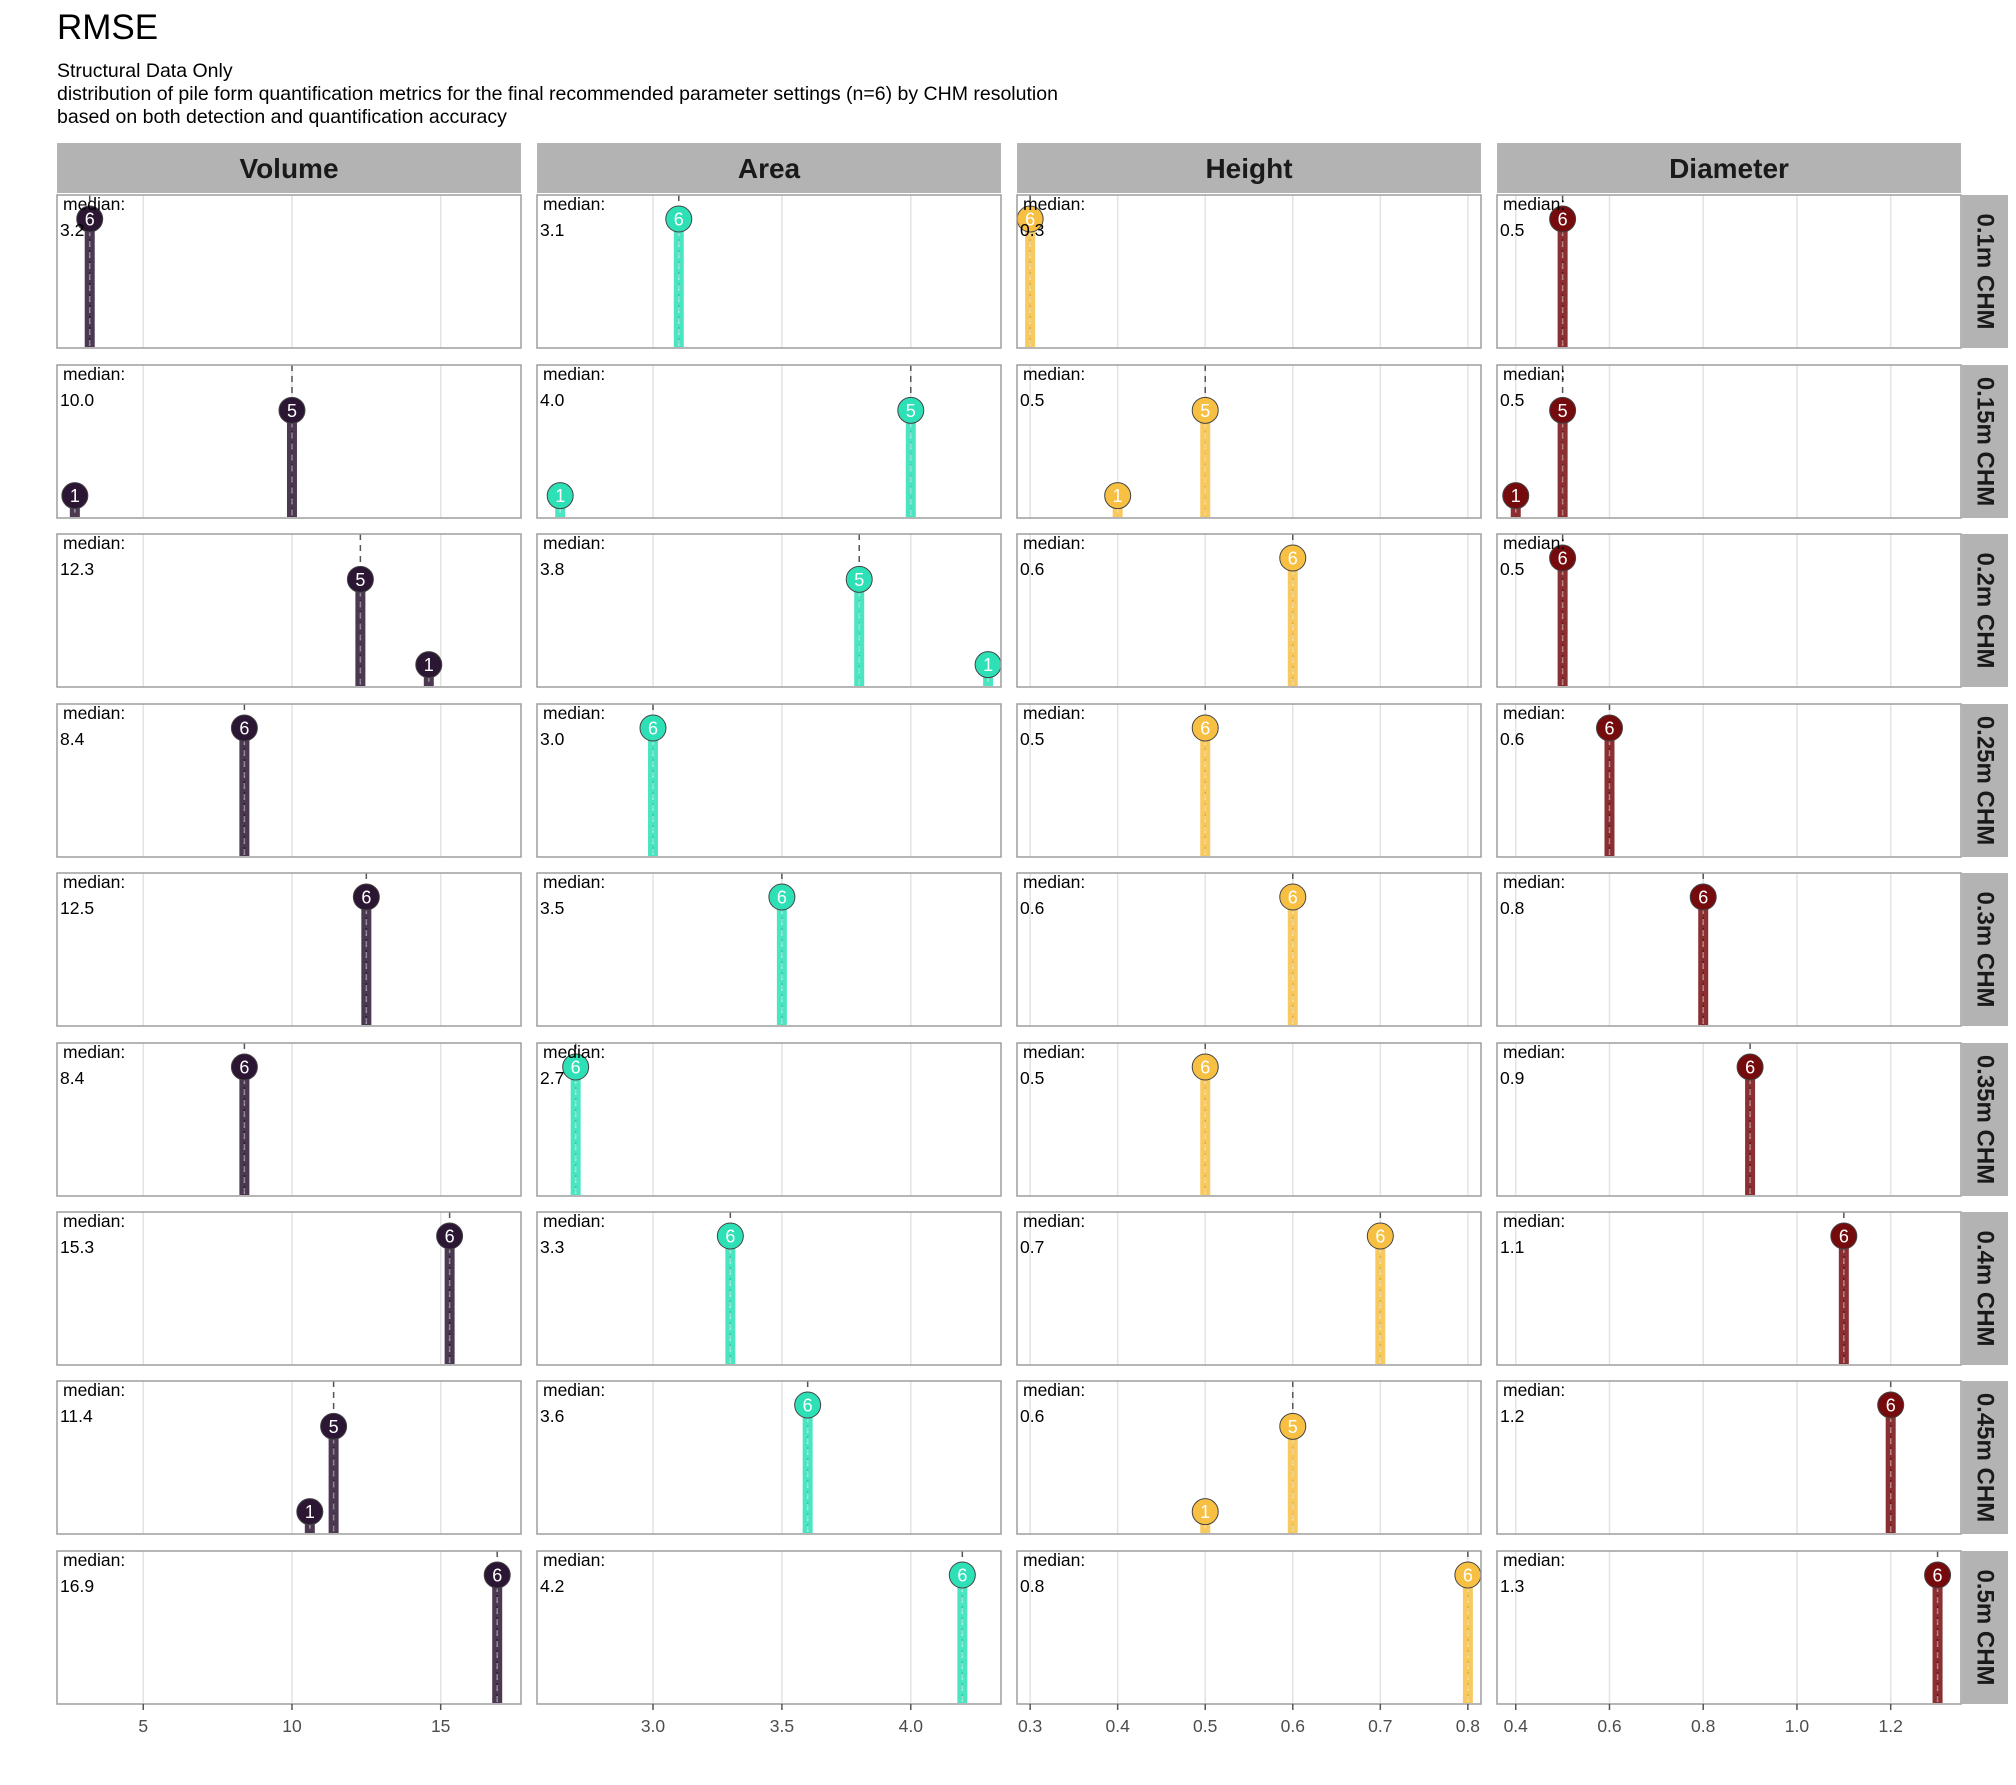  Describe the element at coordinates (1249, 1720) in the screenshot. I see `x-axis-height: 0.3 0.4 0.5 0.6 0.7 0.8` at that location.